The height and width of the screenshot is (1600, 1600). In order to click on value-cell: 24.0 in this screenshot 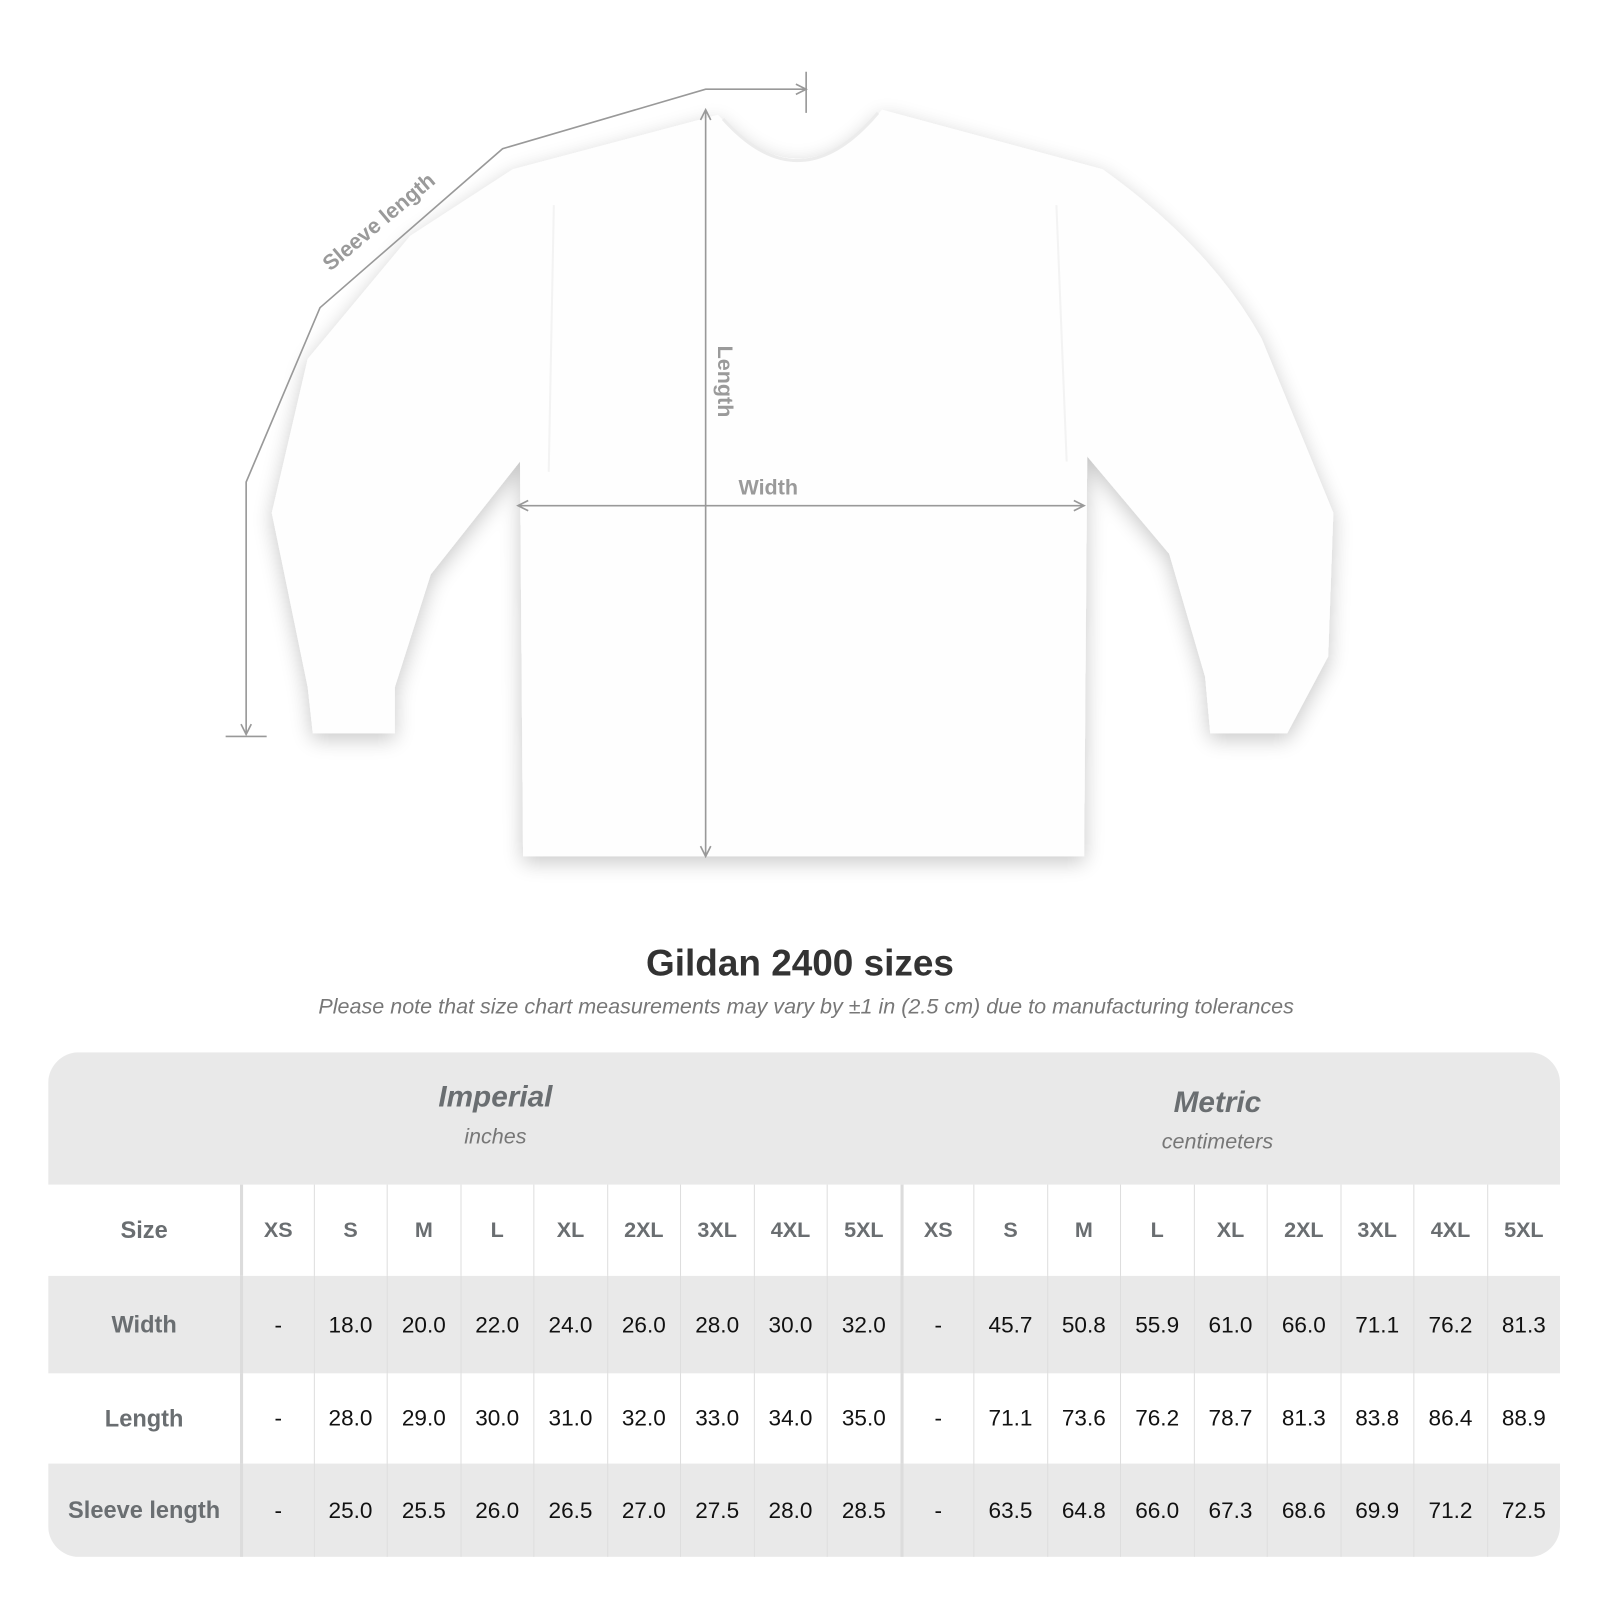, I will do `click(569, 1324)`.